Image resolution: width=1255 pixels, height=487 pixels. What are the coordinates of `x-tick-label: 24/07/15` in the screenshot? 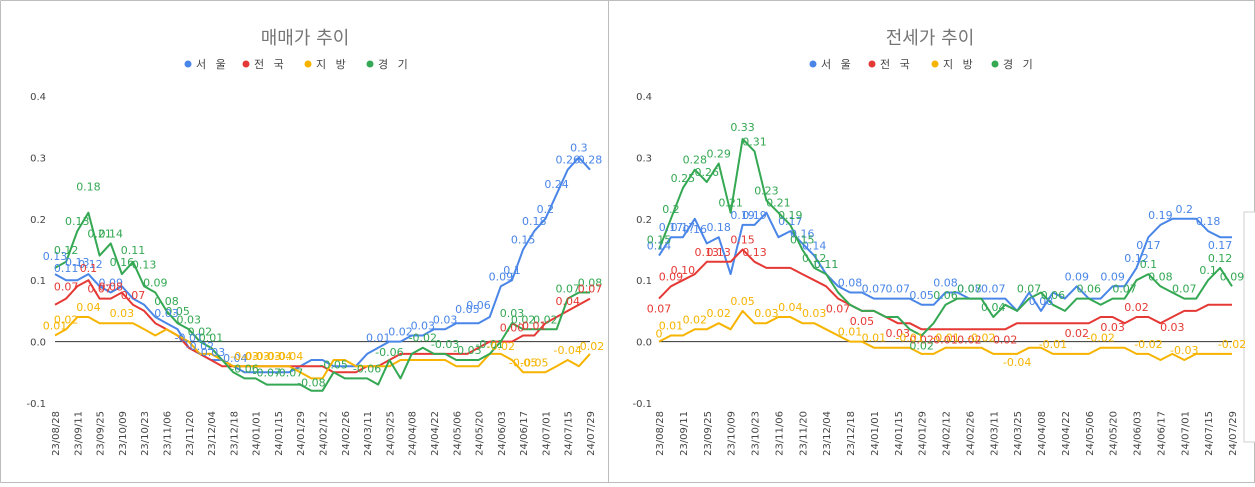 It's located at (1209, 433).